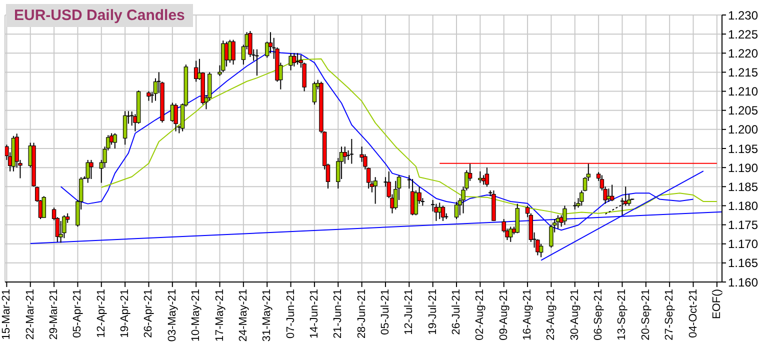 The height and width of the screenshot is (349, 764). What do you see at coordinates (743, 129) in the screenshot?
I see `y-tick-label: 1.200` at bounding box center [743, 129].